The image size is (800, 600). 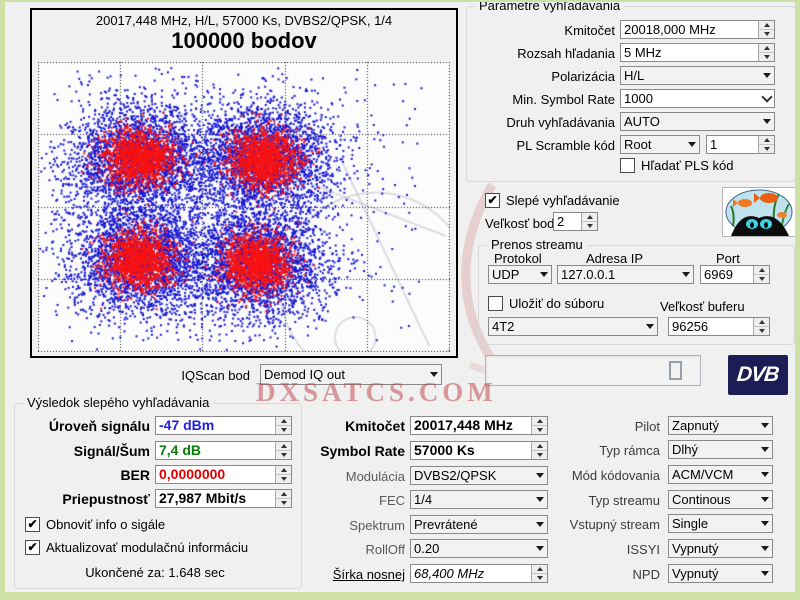 I want to click on pilot-label: Pilot, so click(x=647, y=426).